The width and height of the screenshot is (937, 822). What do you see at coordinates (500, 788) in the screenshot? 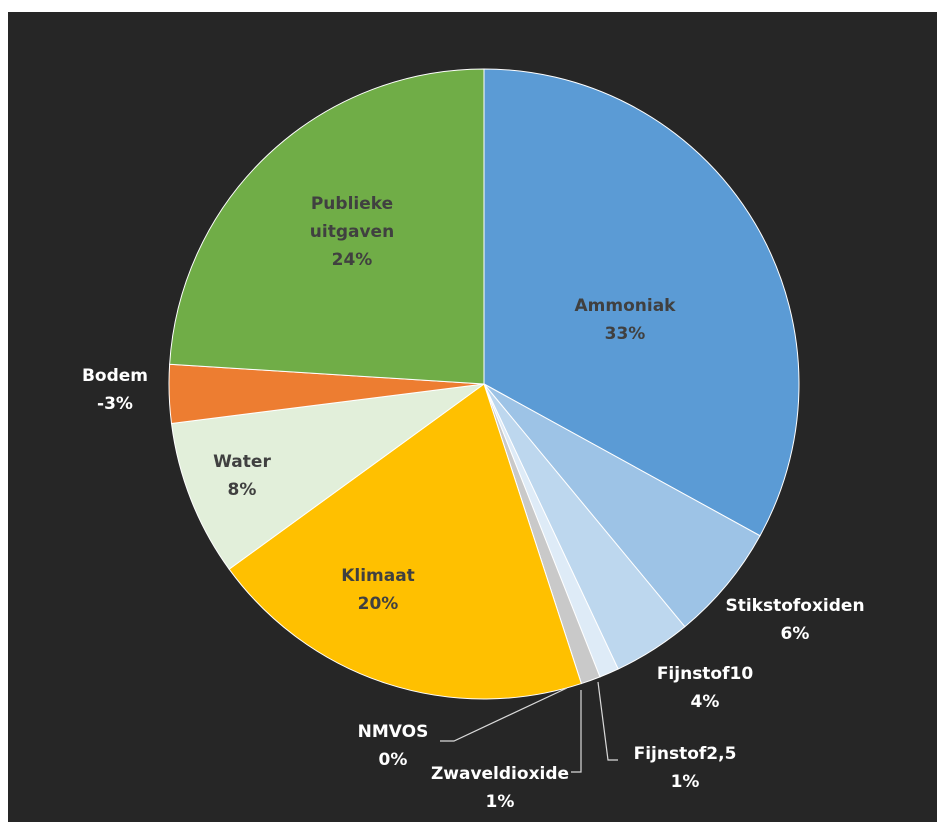
I see `data-label: Zwaveldioxide 1%` at bounding box center [500, 788].